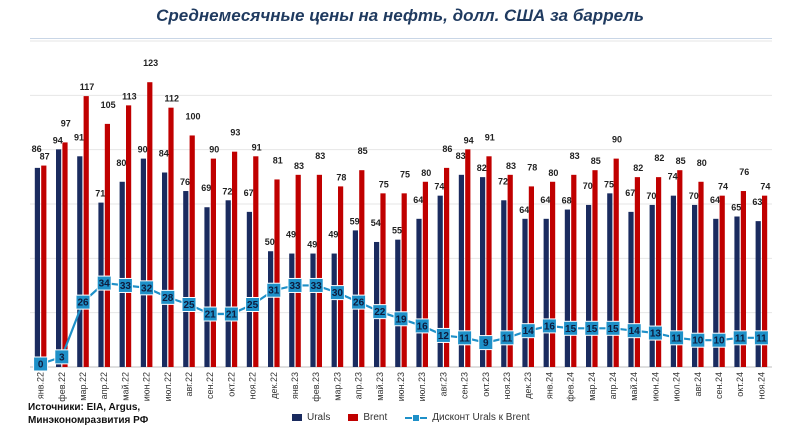  What do you see at coordinates (270, 242) in the screenshot?
I see `label-urals: 50` at bounding box center [270, 242].